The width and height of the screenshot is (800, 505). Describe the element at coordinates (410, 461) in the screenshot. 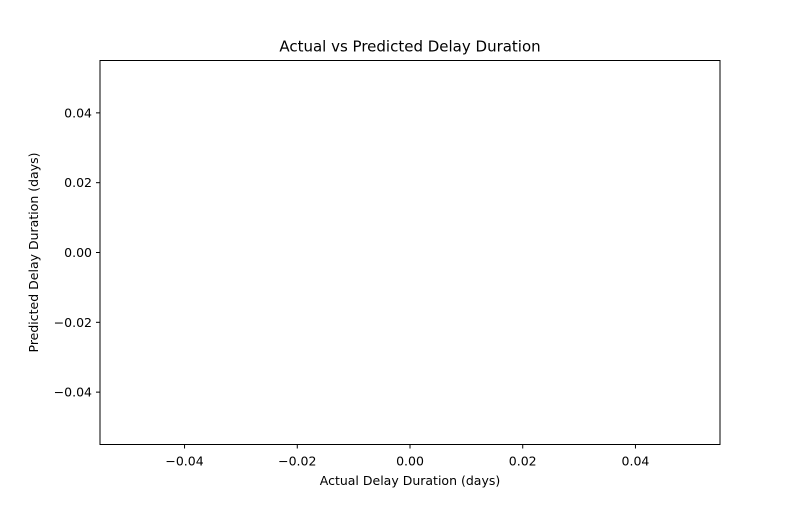

I see `x-tick-label: 0.00` at that location.